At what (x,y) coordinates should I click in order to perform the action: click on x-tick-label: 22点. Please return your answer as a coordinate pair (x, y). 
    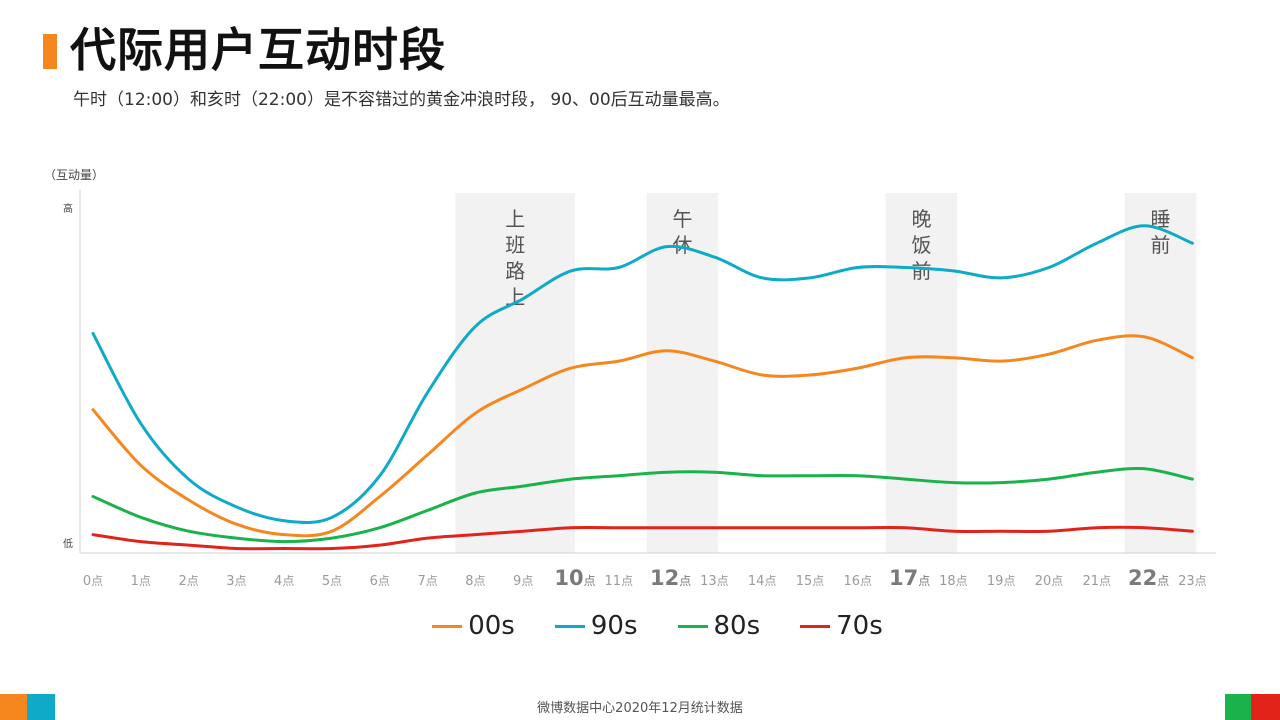
    Looking at the image, I should click on (1148, 578).